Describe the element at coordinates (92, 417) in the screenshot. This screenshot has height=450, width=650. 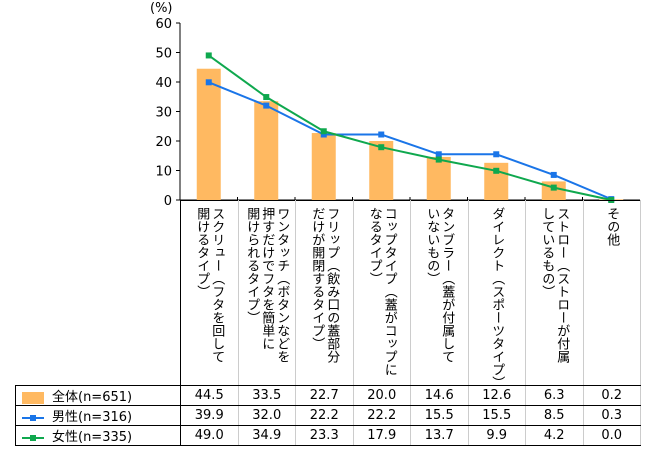
I see `series-name: 男性(n=316)` at that location.